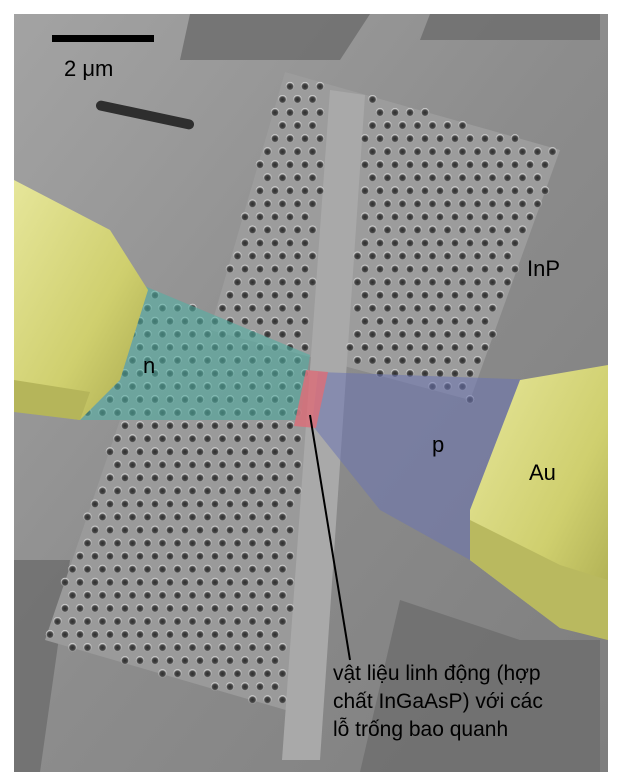  Describe the element at coordinates (539, 502) in the screenshot. I see `gold-contact-right` at that location.